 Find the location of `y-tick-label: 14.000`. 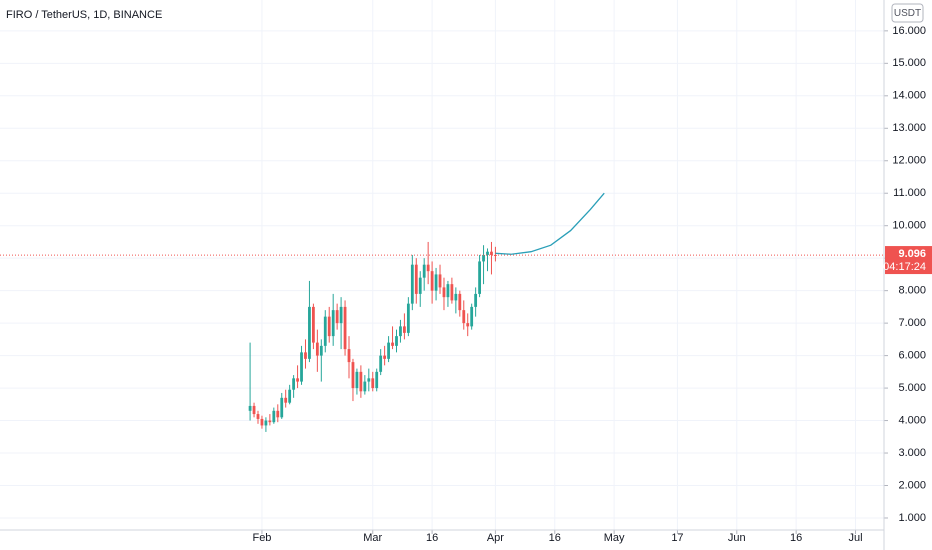

y-tick-label: 14.000 is located at coordinates (909, 96).